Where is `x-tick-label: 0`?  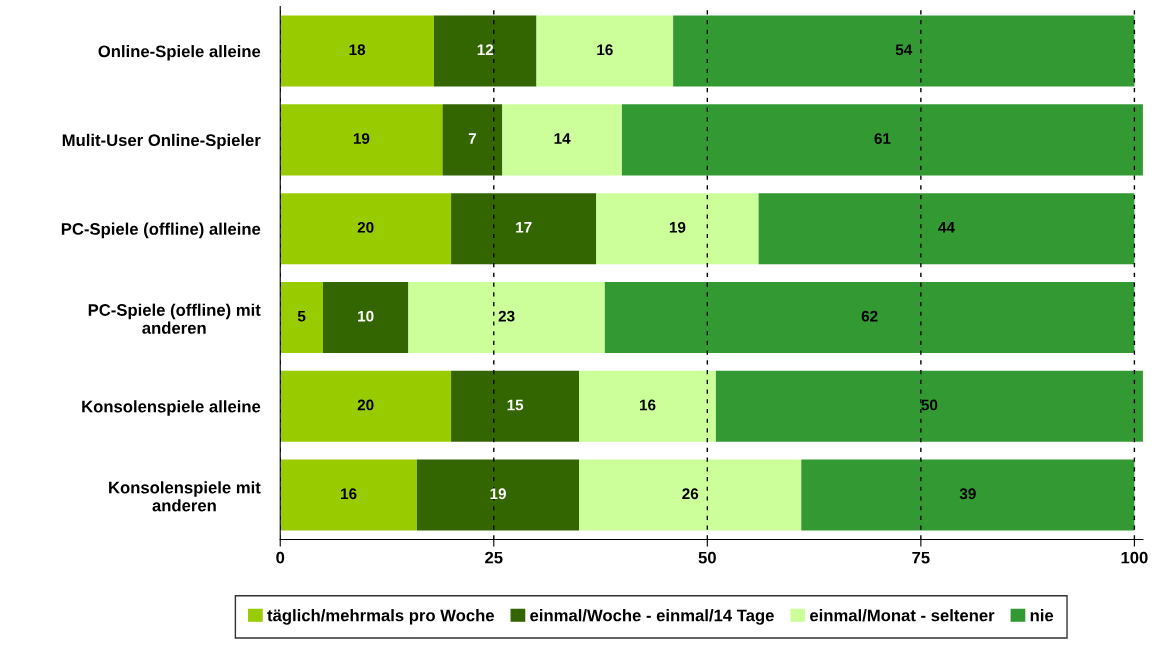
x-tick-label: 0 is located at coordinates (280, 557).